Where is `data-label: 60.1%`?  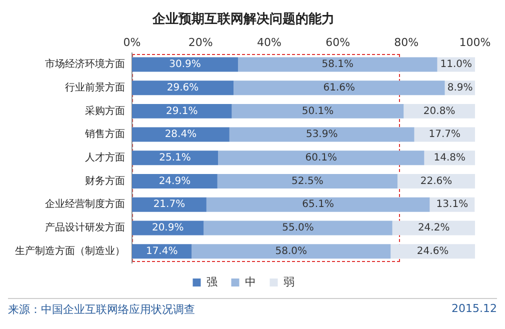 data-label: 60.1% is located at coordinates (321, 158).